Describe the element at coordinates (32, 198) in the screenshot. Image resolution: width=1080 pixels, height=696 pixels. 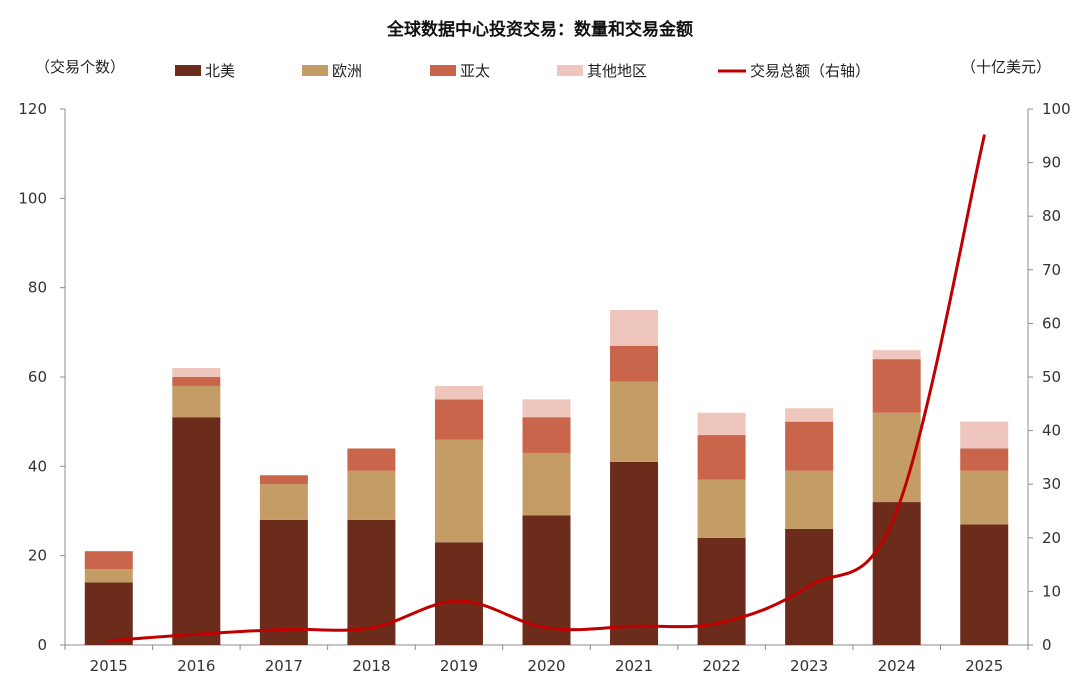
I see `left-axis-tick-label: 100` at that location.